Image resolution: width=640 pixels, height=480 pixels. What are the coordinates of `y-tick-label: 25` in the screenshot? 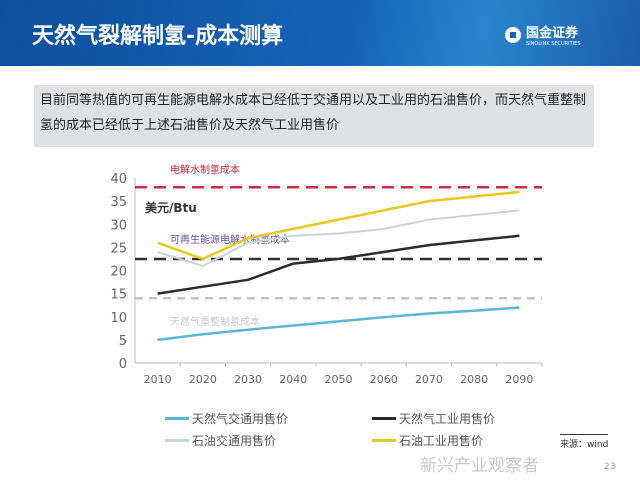 It's located at (118, 248).